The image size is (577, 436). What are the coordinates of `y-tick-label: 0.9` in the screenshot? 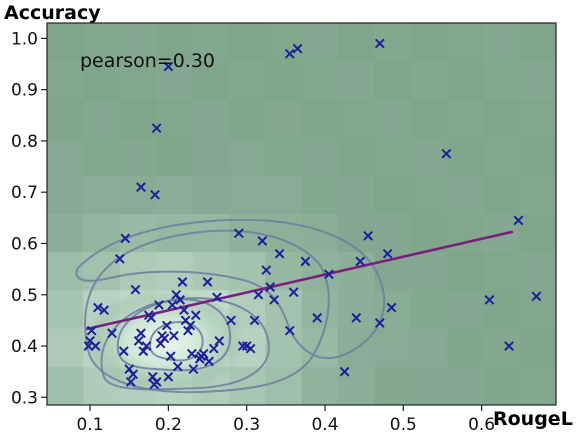 It's located at (24, 91).